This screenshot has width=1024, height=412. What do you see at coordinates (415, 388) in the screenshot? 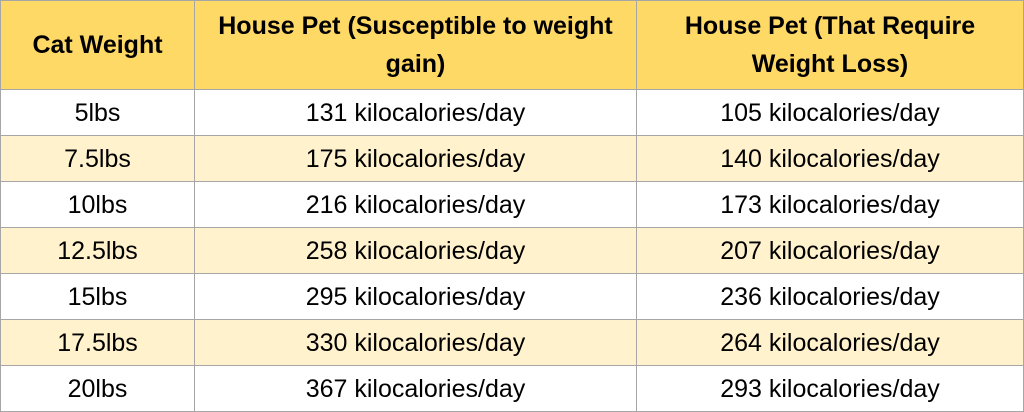
I see `cell-weight-gain-kcal: 367 kilocalories/day` at bounding box center [415, 388].